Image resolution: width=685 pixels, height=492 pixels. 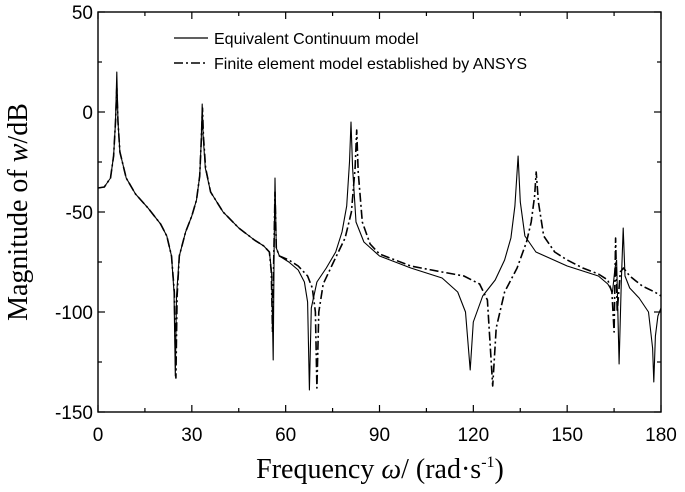 What do you see at coordinates (79, 213) in the screenshot?
I see `y-tick-label: -50` at bounding box center [79, 213].